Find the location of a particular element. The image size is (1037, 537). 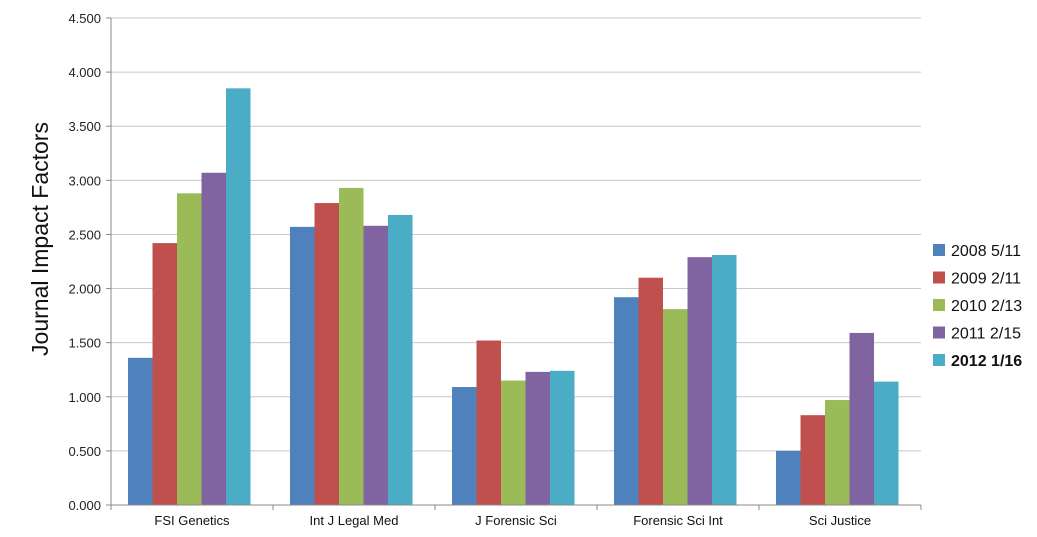

legend-label: 2011 2/15 is located at coordinates (986, 334).